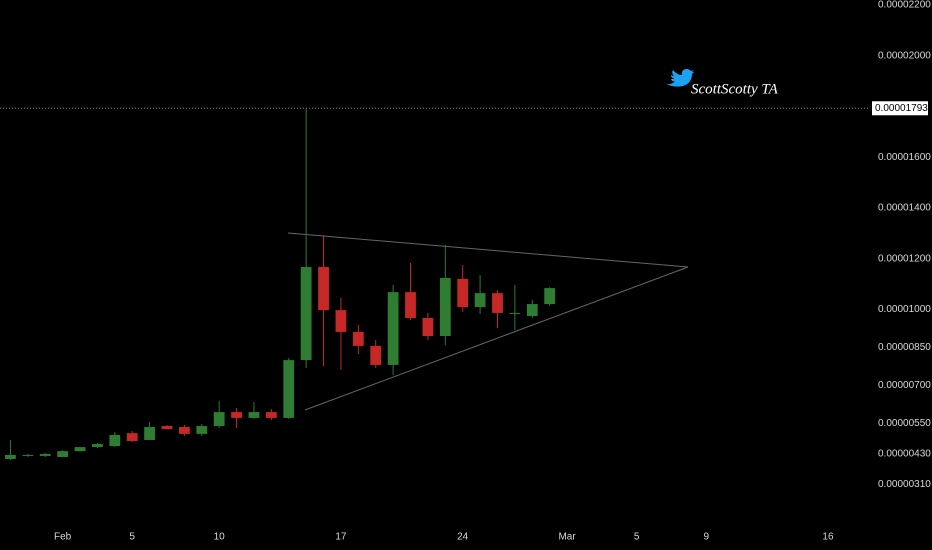 This screenshot has width=932, height=550. Describe the element at coordinates (904, 157) in the screenshot. I see `y-tick-label: 0.00001600` at that location.